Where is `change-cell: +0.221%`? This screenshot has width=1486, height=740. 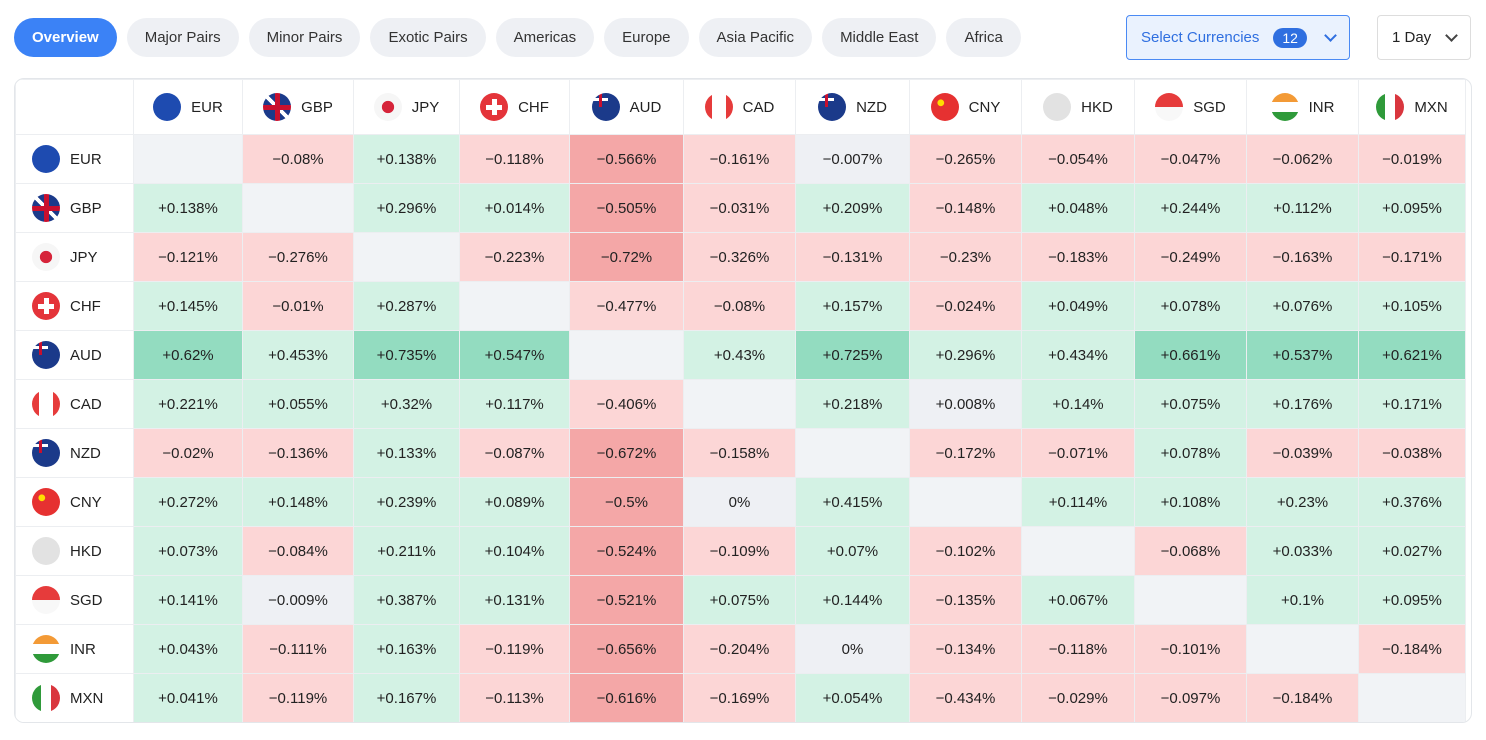 change-cell: +0.221% is located at coordinates (188, 404).